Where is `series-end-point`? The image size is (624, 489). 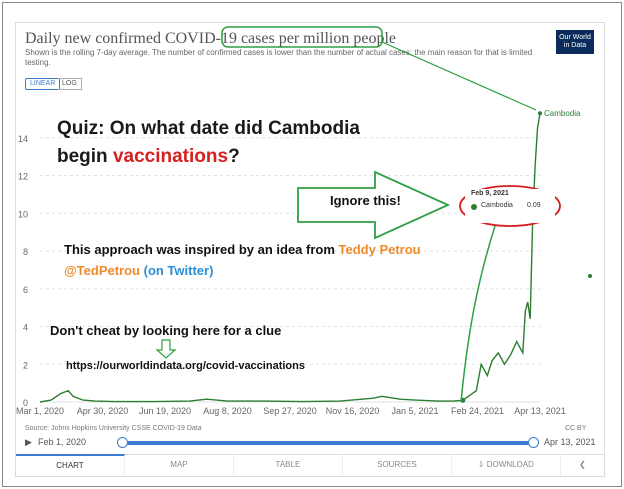 series-end-point is located at coordinates (540, 113).